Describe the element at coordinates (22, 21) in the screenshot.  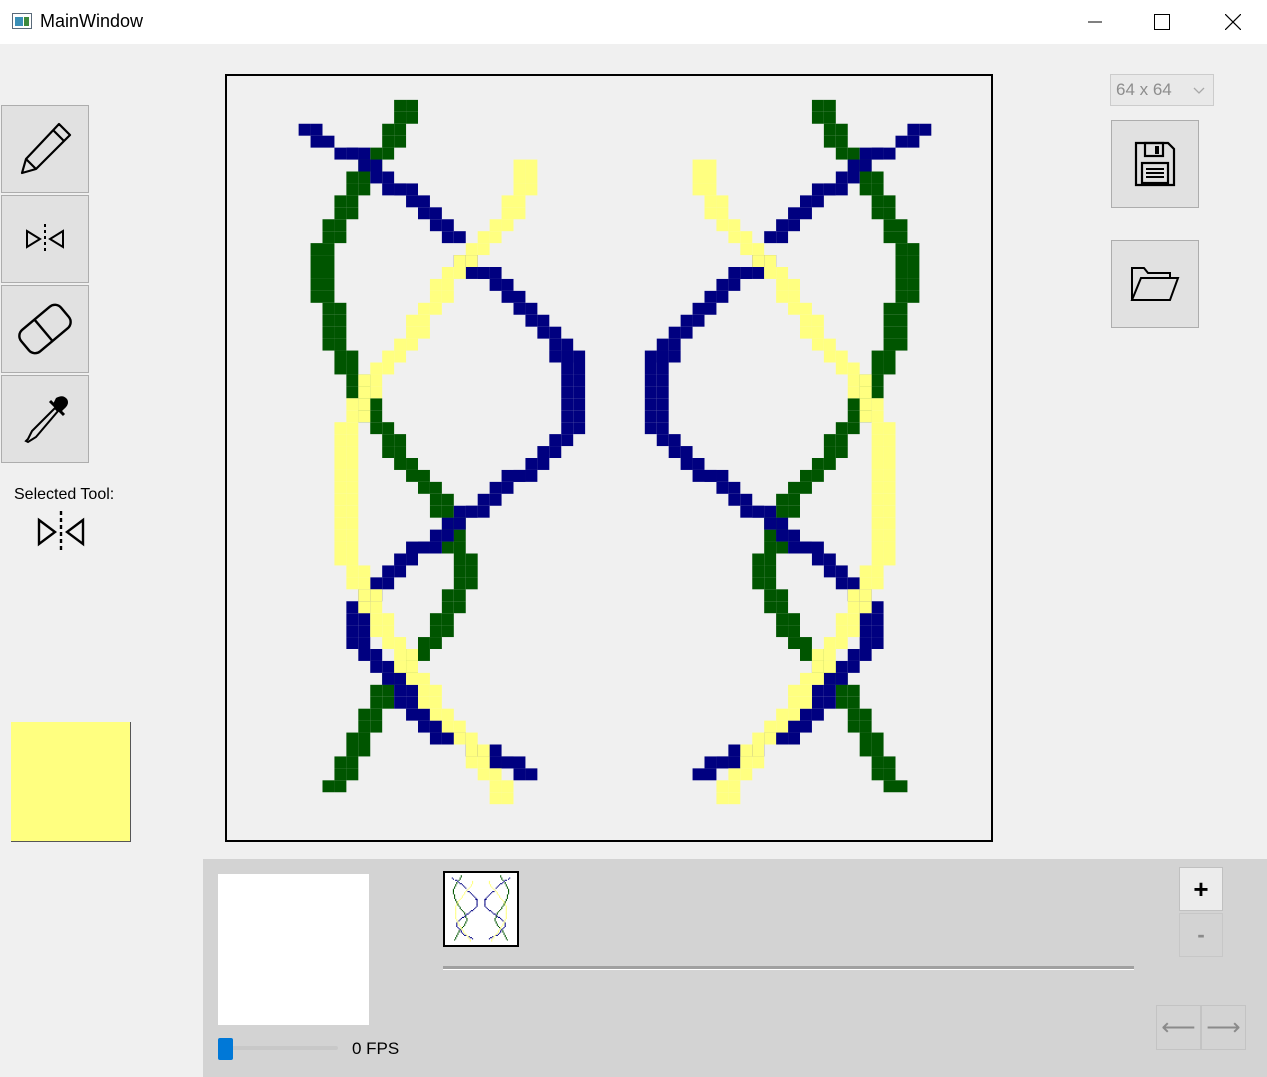
I see `app-icon` at that location.